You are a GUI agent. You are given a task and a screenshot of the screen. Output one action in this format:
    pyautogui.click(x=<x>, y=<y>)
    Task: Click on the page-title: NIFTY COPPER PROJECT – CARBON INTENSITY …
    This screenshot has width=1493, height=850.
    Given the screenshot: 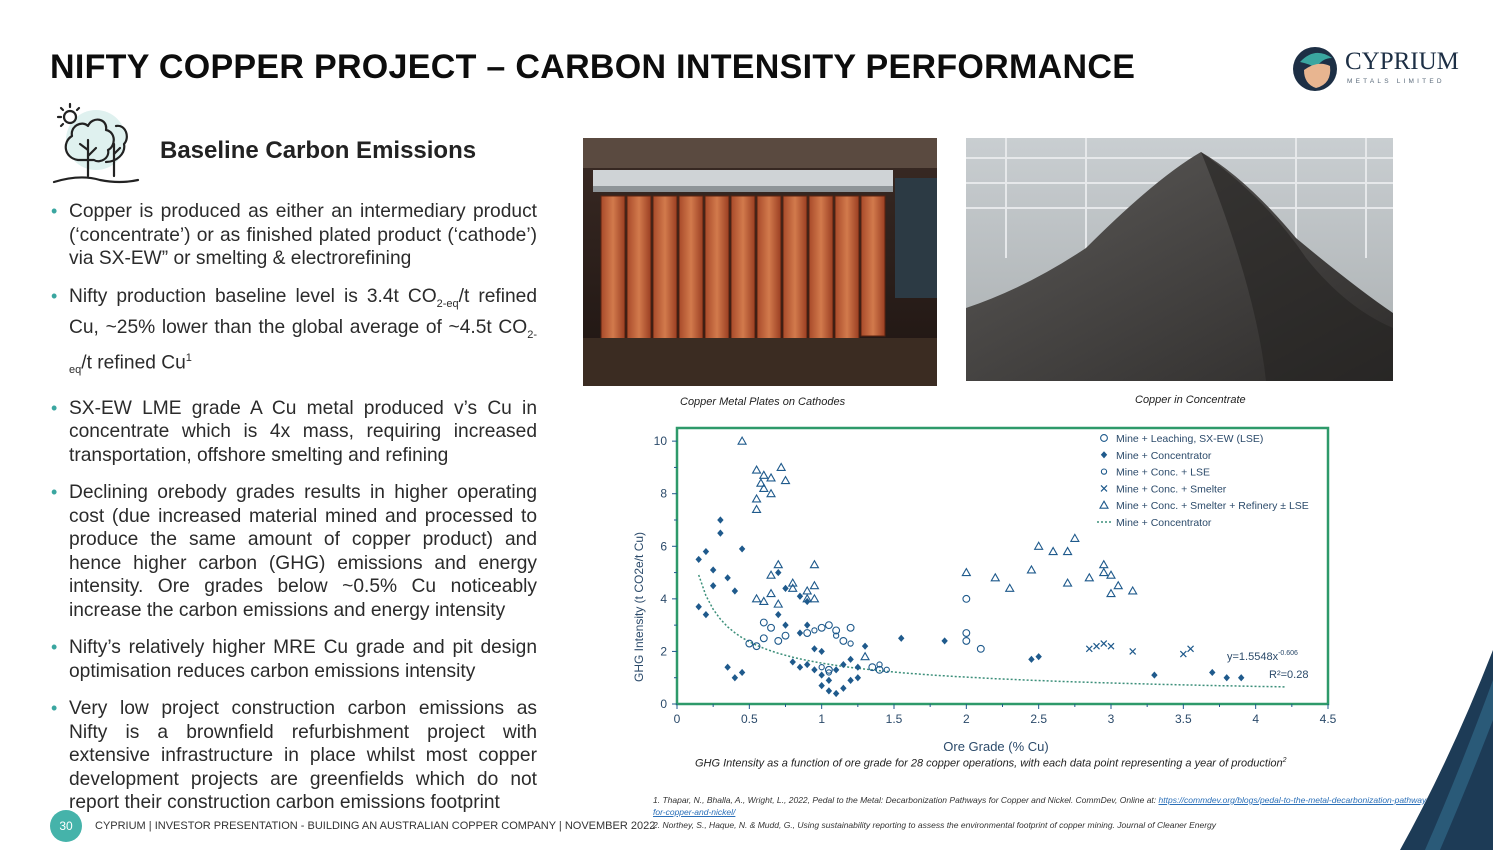 What is the action you would take?
    pyautogui.click(x=593, y=67)
    